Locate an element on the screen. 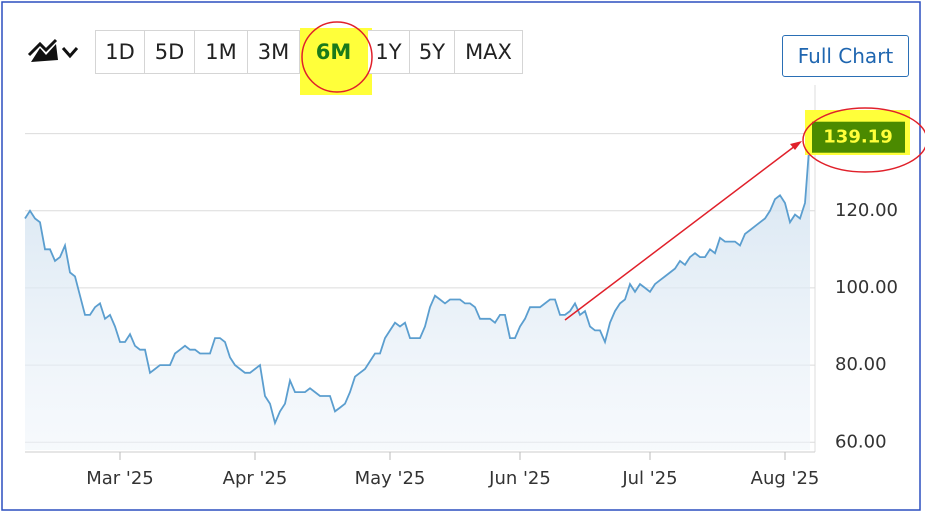 The image size is (925, 513). y-tick-label: 120.00 is located at coordinates (866, 210).